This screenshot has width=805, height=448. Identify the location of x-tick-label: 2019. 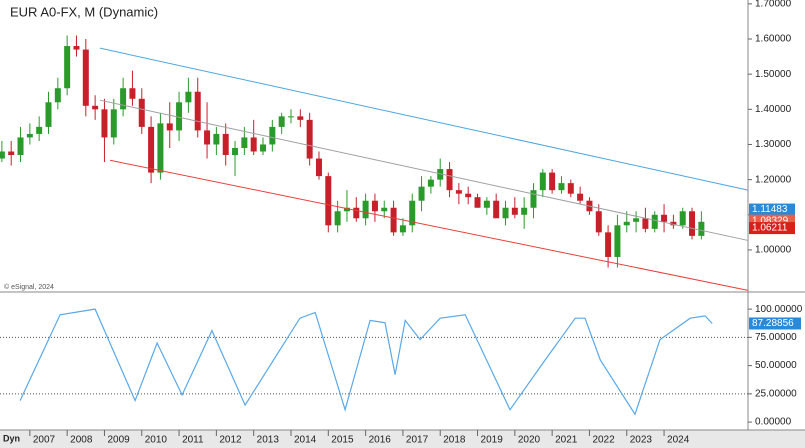
(492, 440).